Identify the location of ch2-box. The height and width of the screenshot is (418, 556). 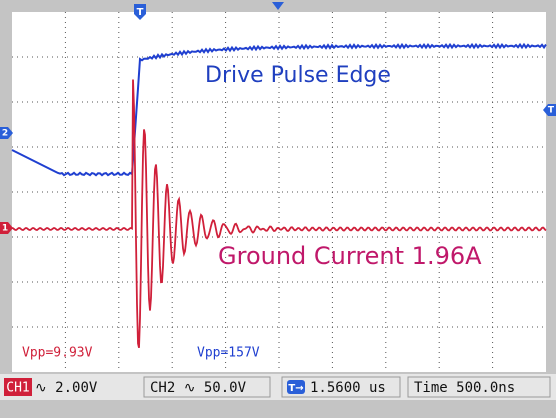
(207, 387).